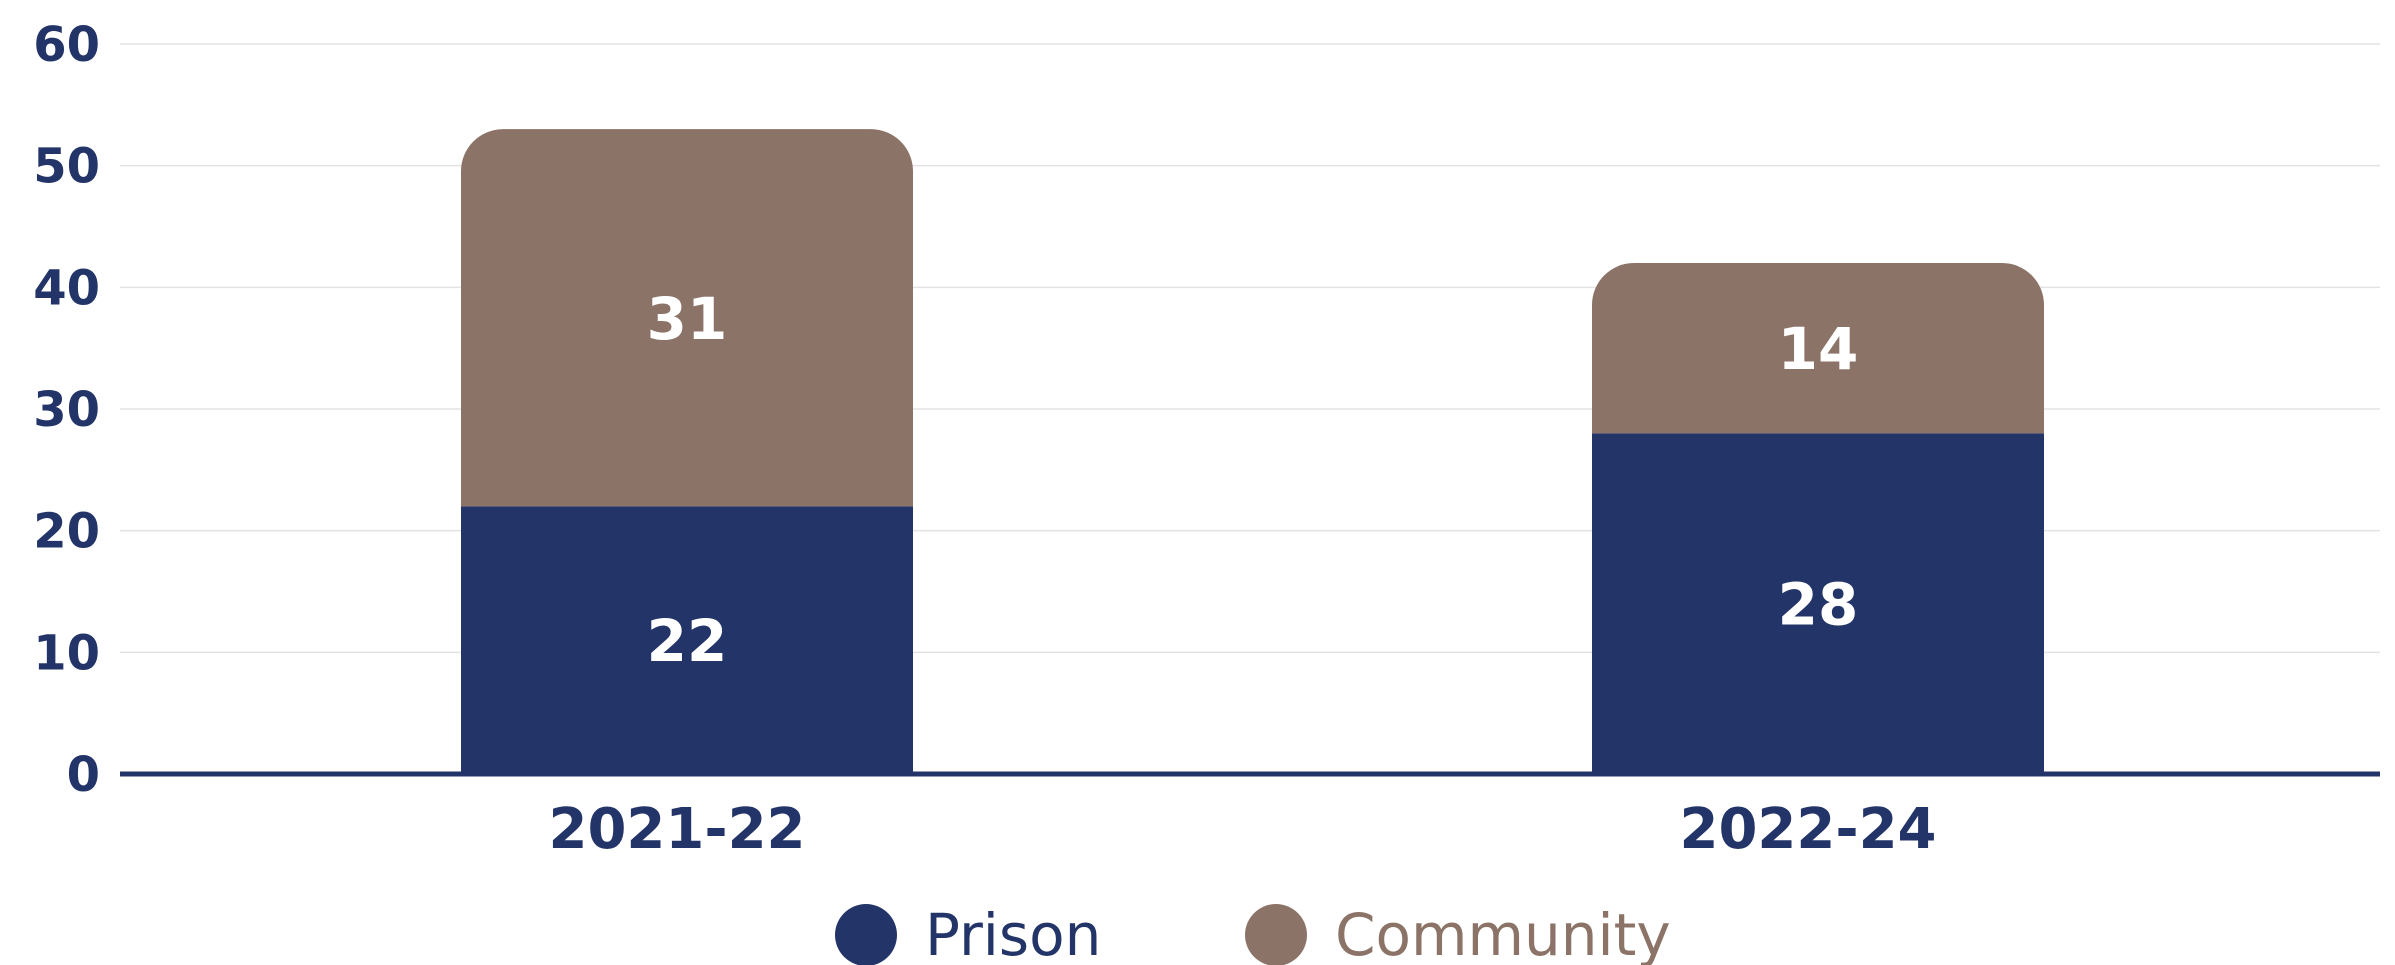 Image resolution: width=2395 pixels, height=965 pixels. Describe the element at coordinates (676, 829) in the screenshot. I see `x-category-label: 2021-22` at that location.